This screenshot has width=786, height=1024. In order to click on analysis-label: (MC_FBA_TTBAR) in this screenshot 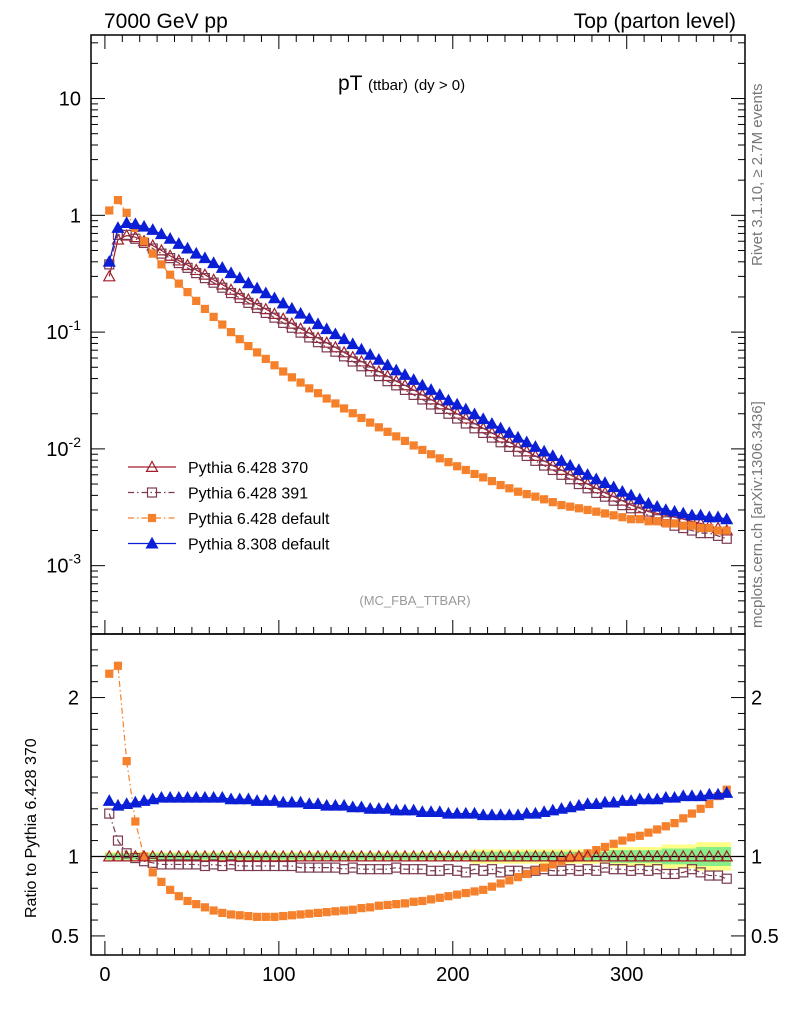, I will do `click(414, 600)`.